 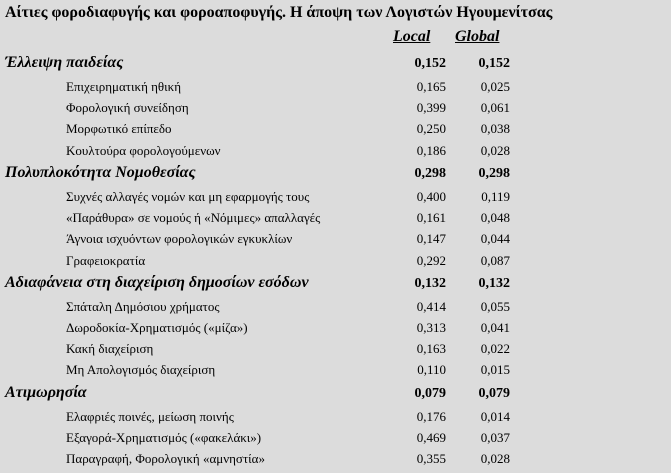 What do you see at coordinates (430, 63) in the screenshot?
I see `local-value: 0,152` at bounding box center [430, 63].